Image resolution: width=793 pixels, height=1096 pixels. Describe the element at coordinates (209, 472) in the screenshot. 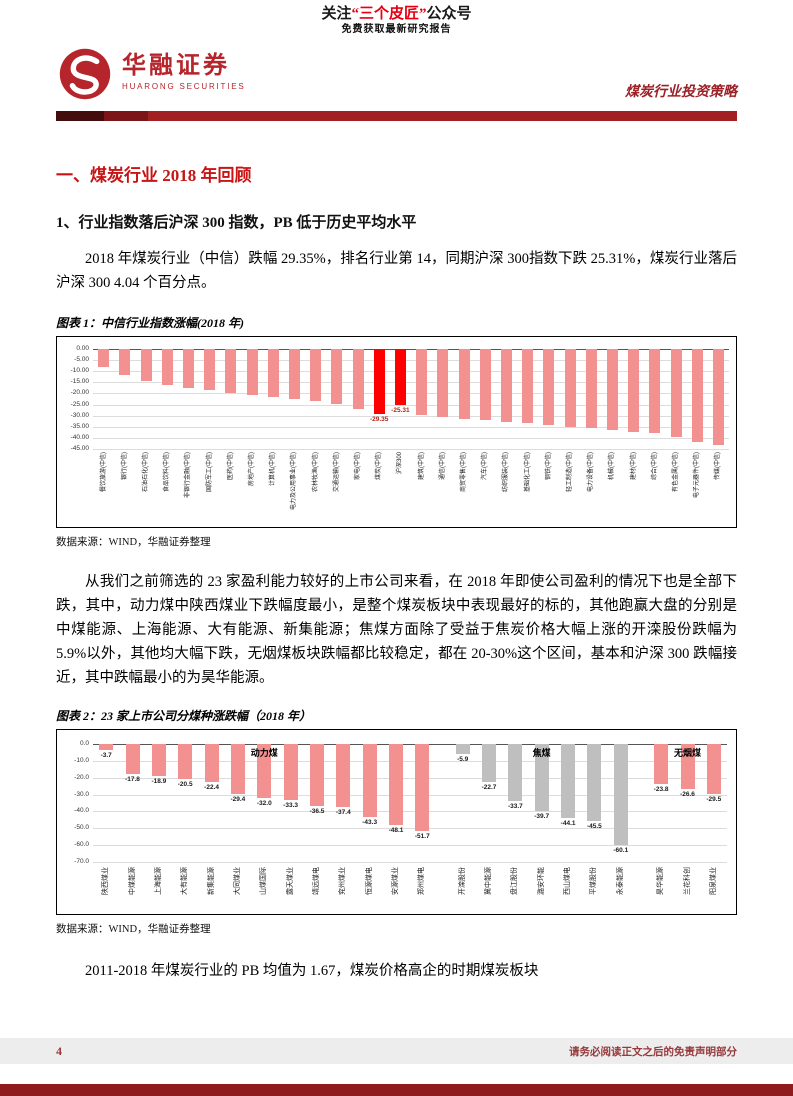

I see `x-axis-category-label: 国防军工(中信)` at that location.